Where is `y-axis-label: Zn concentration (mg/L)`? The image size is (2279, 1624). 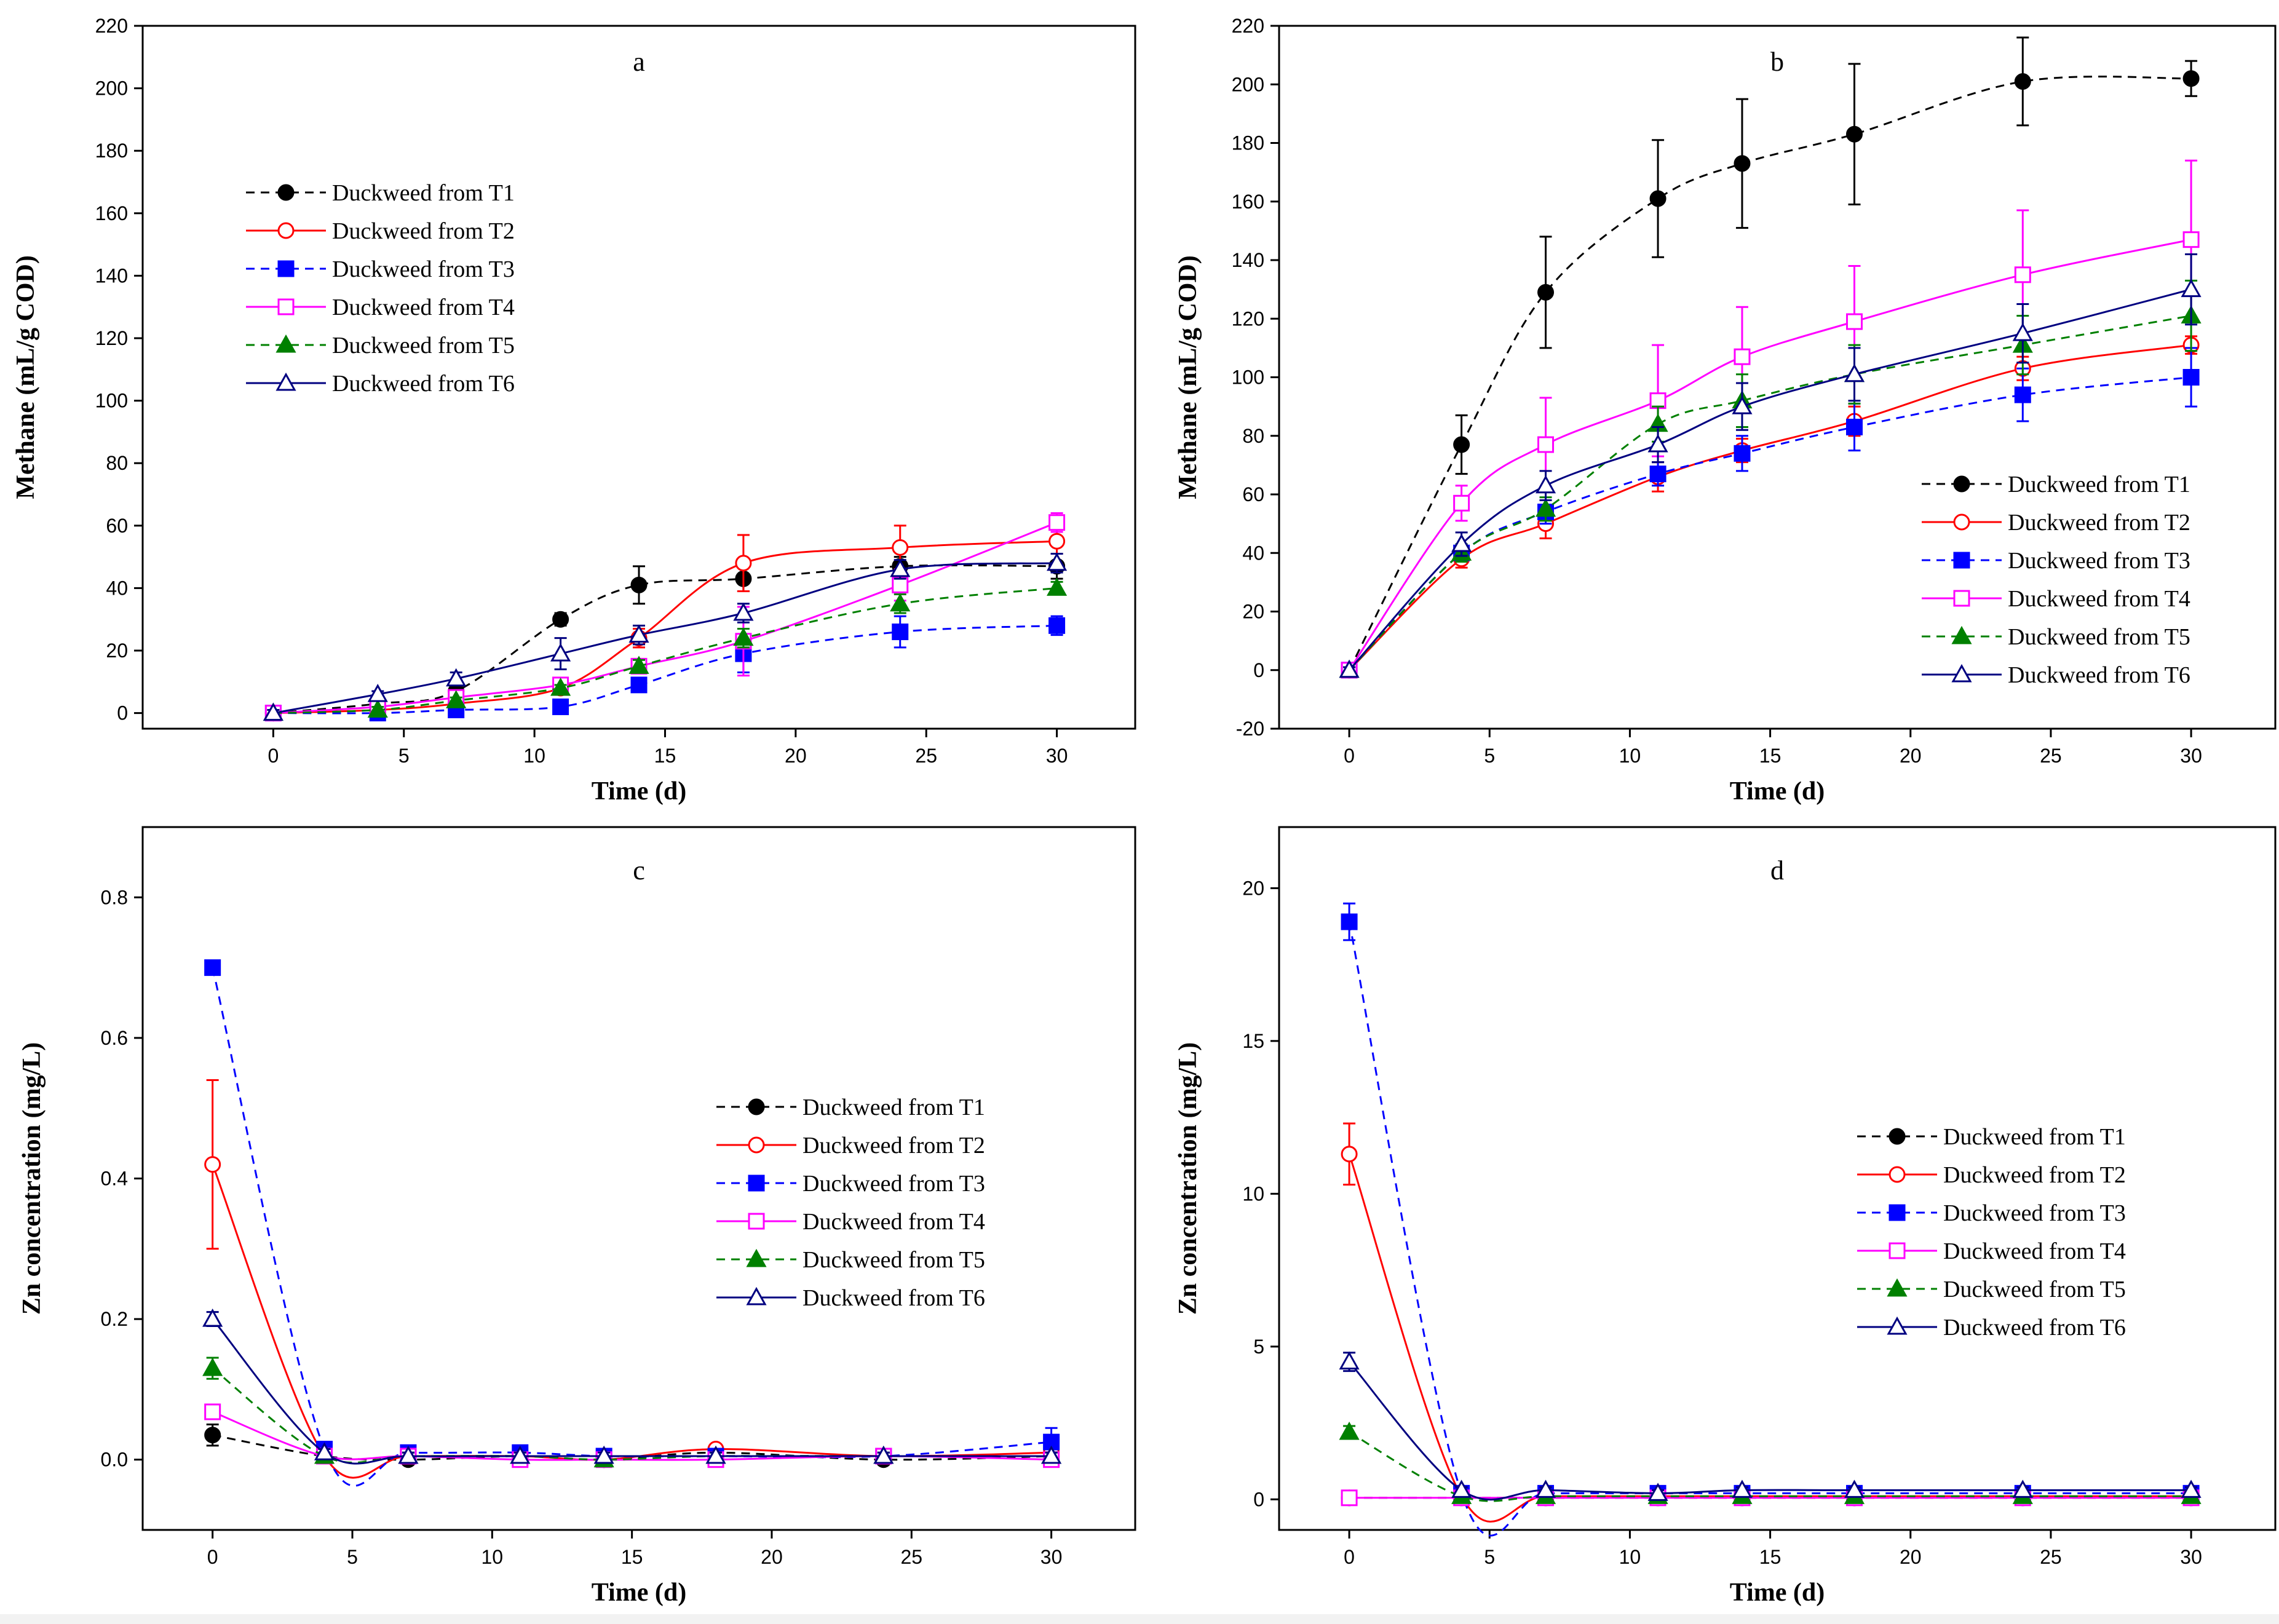
y-axis-label: Zn concentration (mg/L) is located at coordinates (1188, 1178).